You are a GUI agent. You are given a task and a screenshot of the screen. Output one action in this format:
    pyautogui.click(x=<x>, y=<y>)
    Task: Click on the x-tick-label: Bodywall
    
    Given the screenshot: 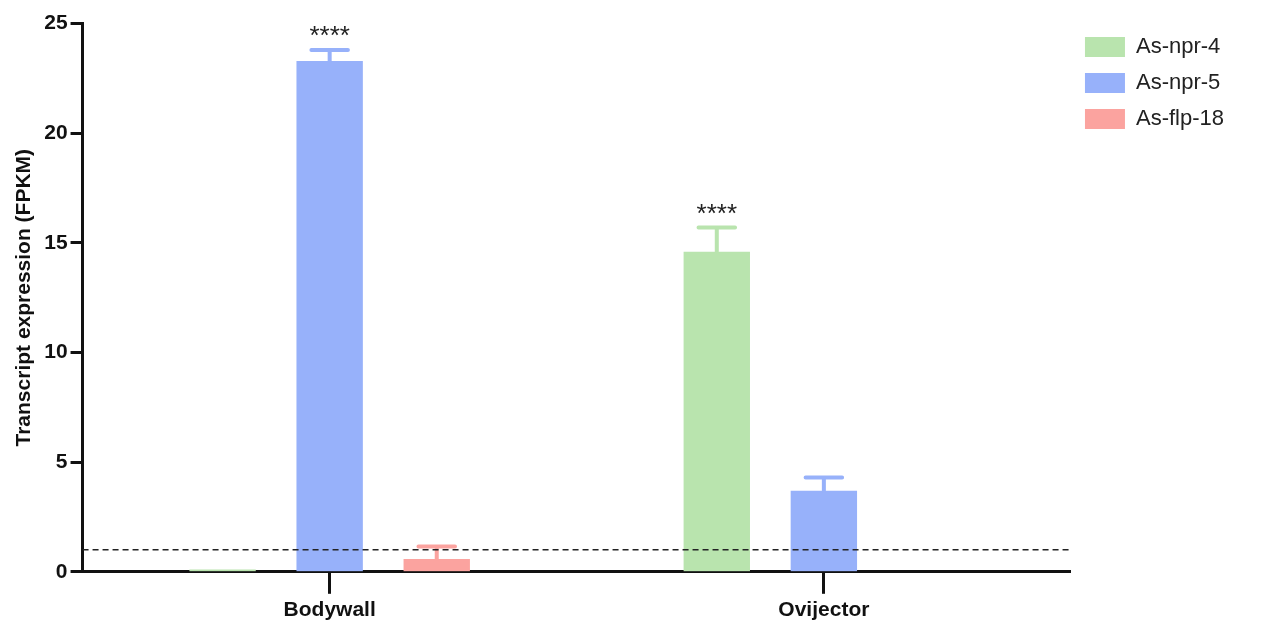 What is the action you would take?
    pyautogui.click(x=329, y=609)
    